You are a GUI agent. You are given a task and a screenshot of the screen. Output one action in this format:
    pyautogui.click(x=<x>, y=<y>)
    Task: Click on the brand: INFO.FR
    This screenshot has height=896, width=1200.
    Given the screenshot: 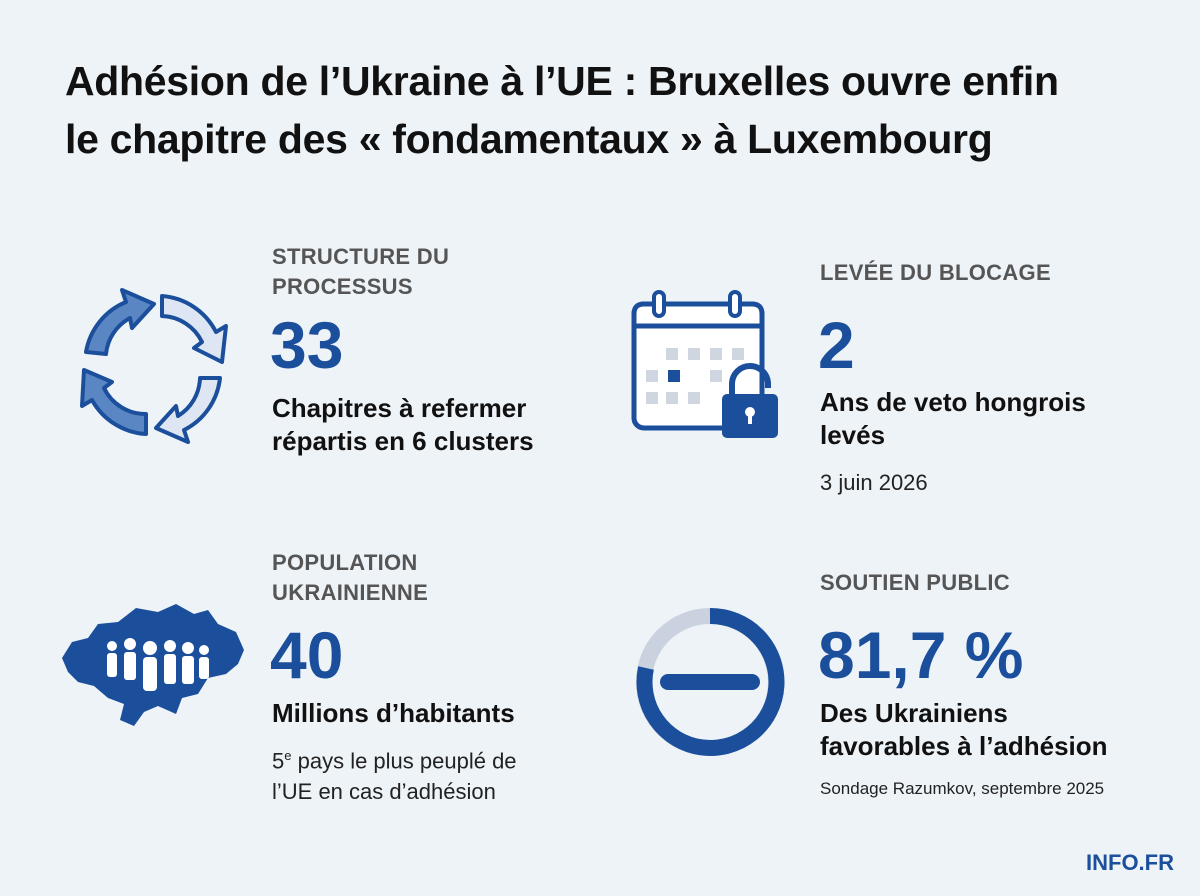 What is the action you would take?
    pyautogui.click(x=1130, y=862)
    